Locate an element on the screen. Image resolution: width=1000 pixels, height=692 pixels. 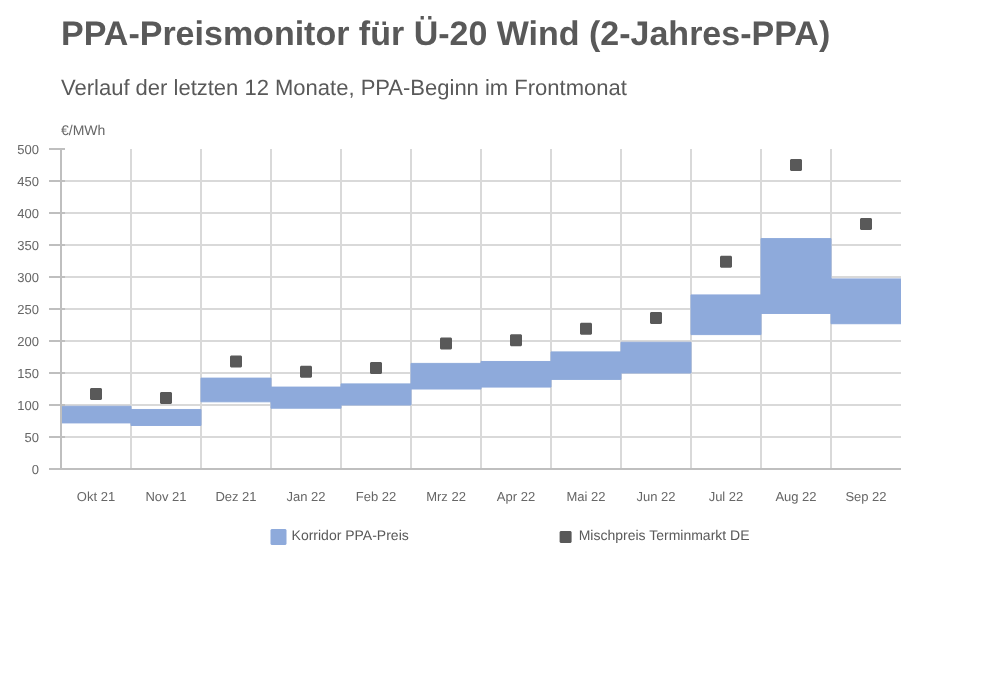
chart-title: PPA-Preismonitor für Ü-20 Wind (2-Jahres-PPA) is located at coordinates (446, 34).